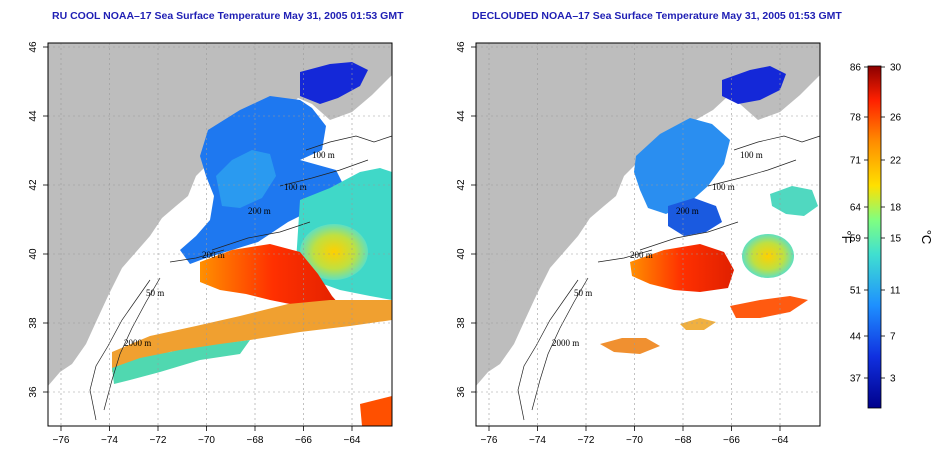 This screenshot has height=475, width=950. What do you see at coordinates (896, 118) in the screenshot?
I see `celsius-tick-label: 26` at bounding box center [896, 118].